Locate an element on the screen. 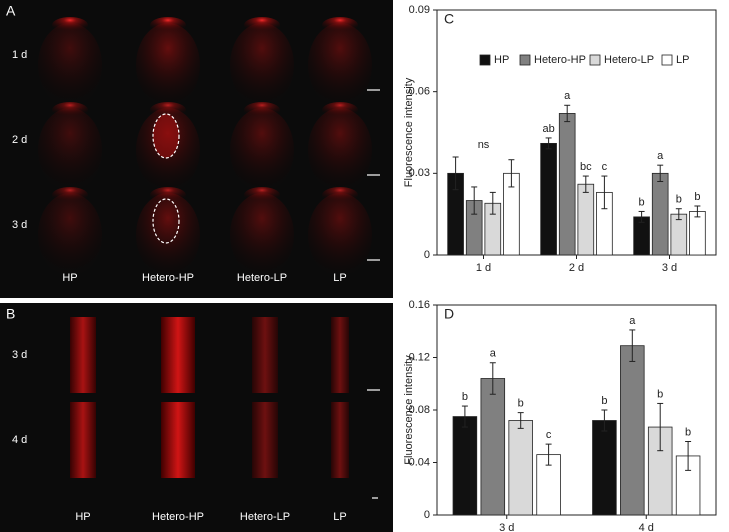 This screenshot has width=729, height=532. y-tick-label: 0.03 is located at coordinates (419, 173).